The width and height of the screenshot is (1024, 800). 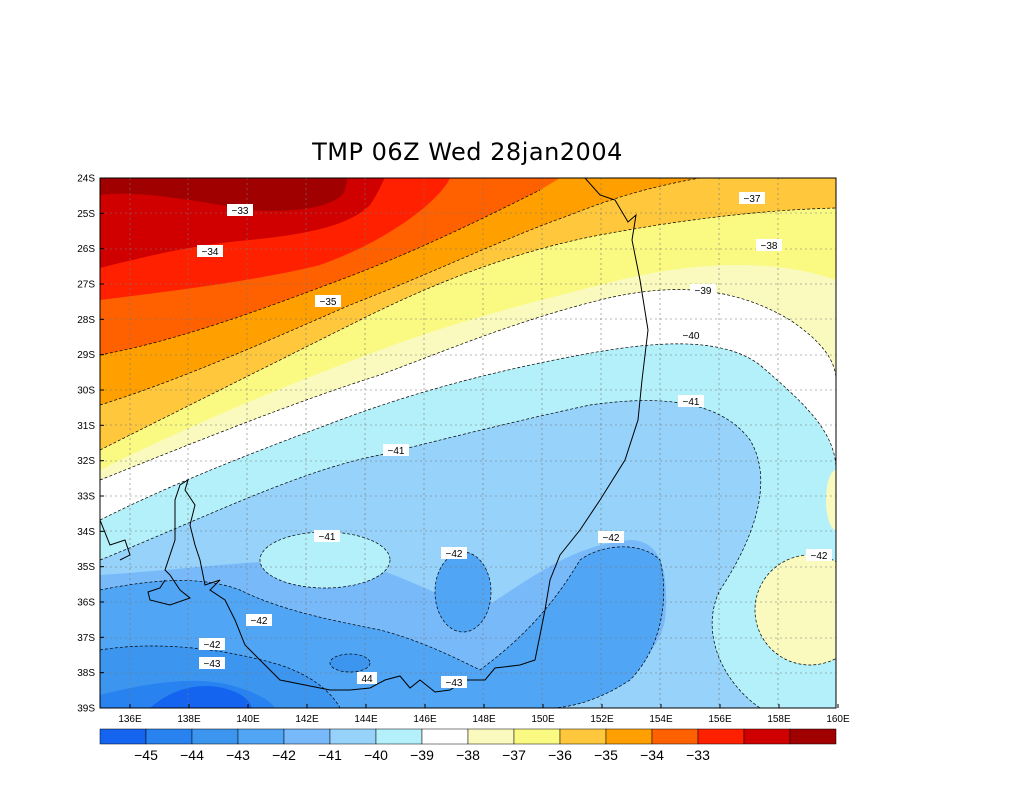 What do you see at coordinates (468, 755) in the screenshot?
I see `colorbar-label: −38` at bounding box center [468, 755].